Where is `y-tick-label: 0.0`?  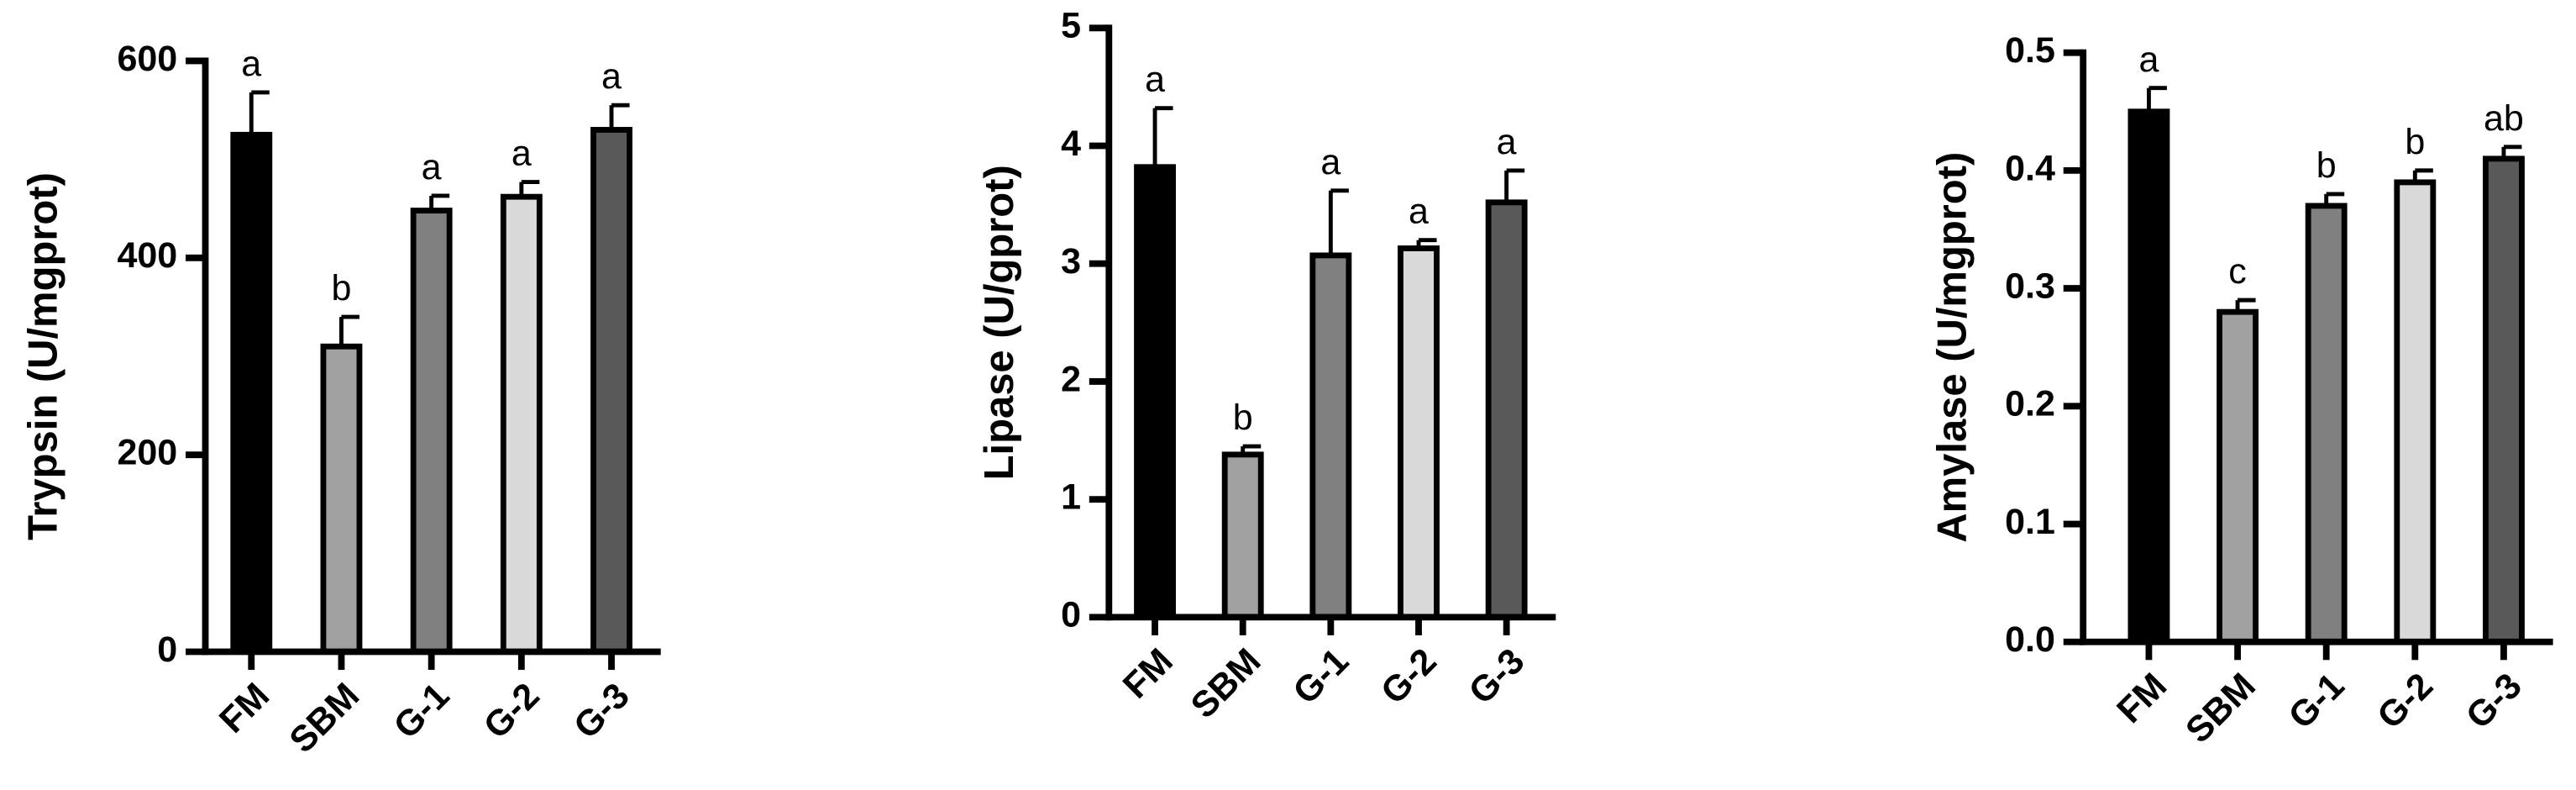 y-tick-label: 0.0 is located at coordinates (2030, 639).